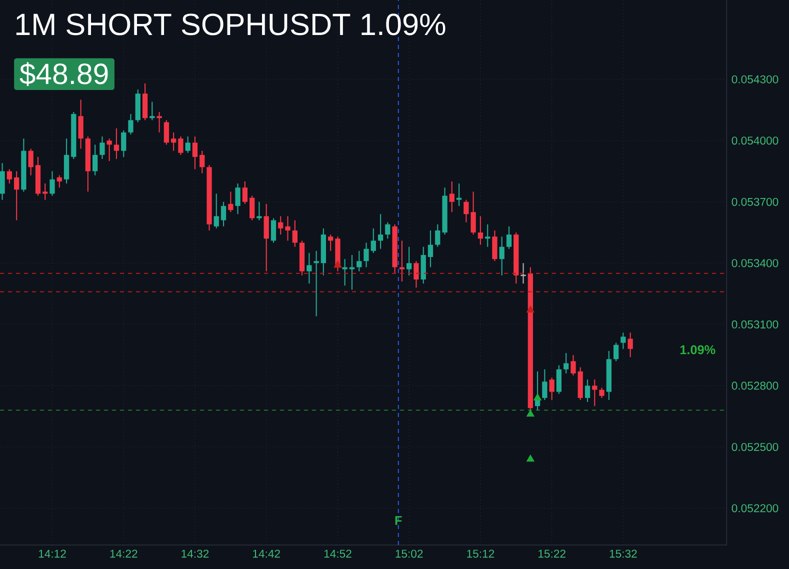  What do you see at coordinates (552, 554) in the screenshot?
I see `x-tick-label: 15:22` at bounding box center [552, 554].